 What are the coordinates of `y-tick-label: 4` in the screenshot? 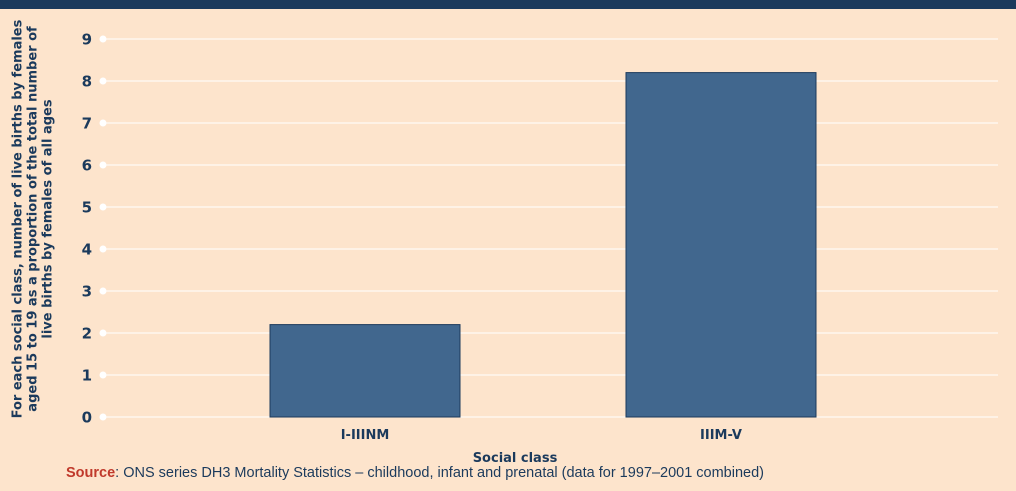 It's located at (87, 250).